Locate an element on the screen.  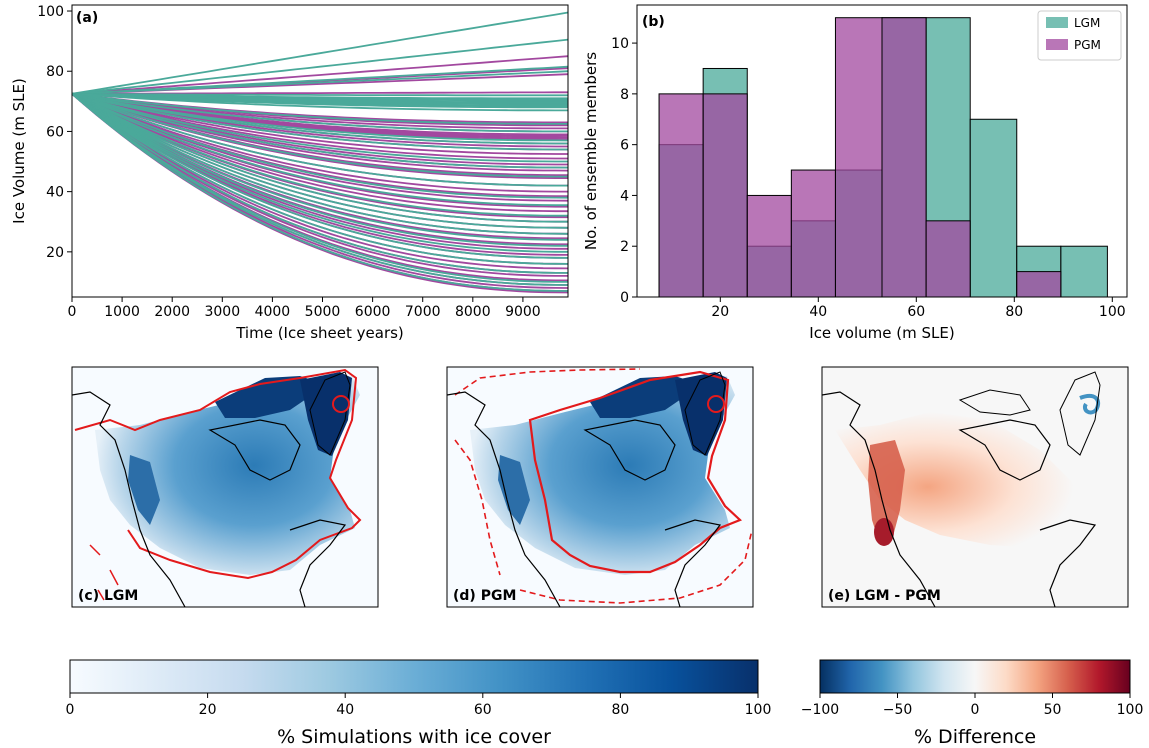
panel-e-diff-field is located at coordinates (967, 480).